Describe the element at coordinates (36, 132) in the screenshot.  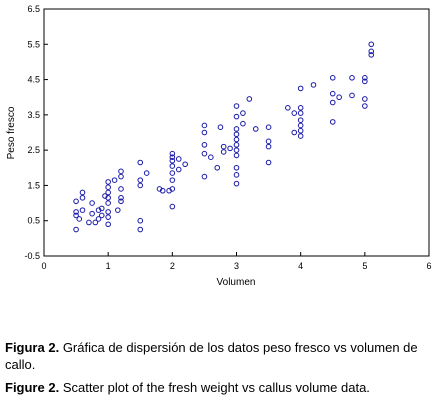
I see `y-axis: -0.5 0.5 1.5 2.5 3.5 4.5 5.5 6.5` at that location.